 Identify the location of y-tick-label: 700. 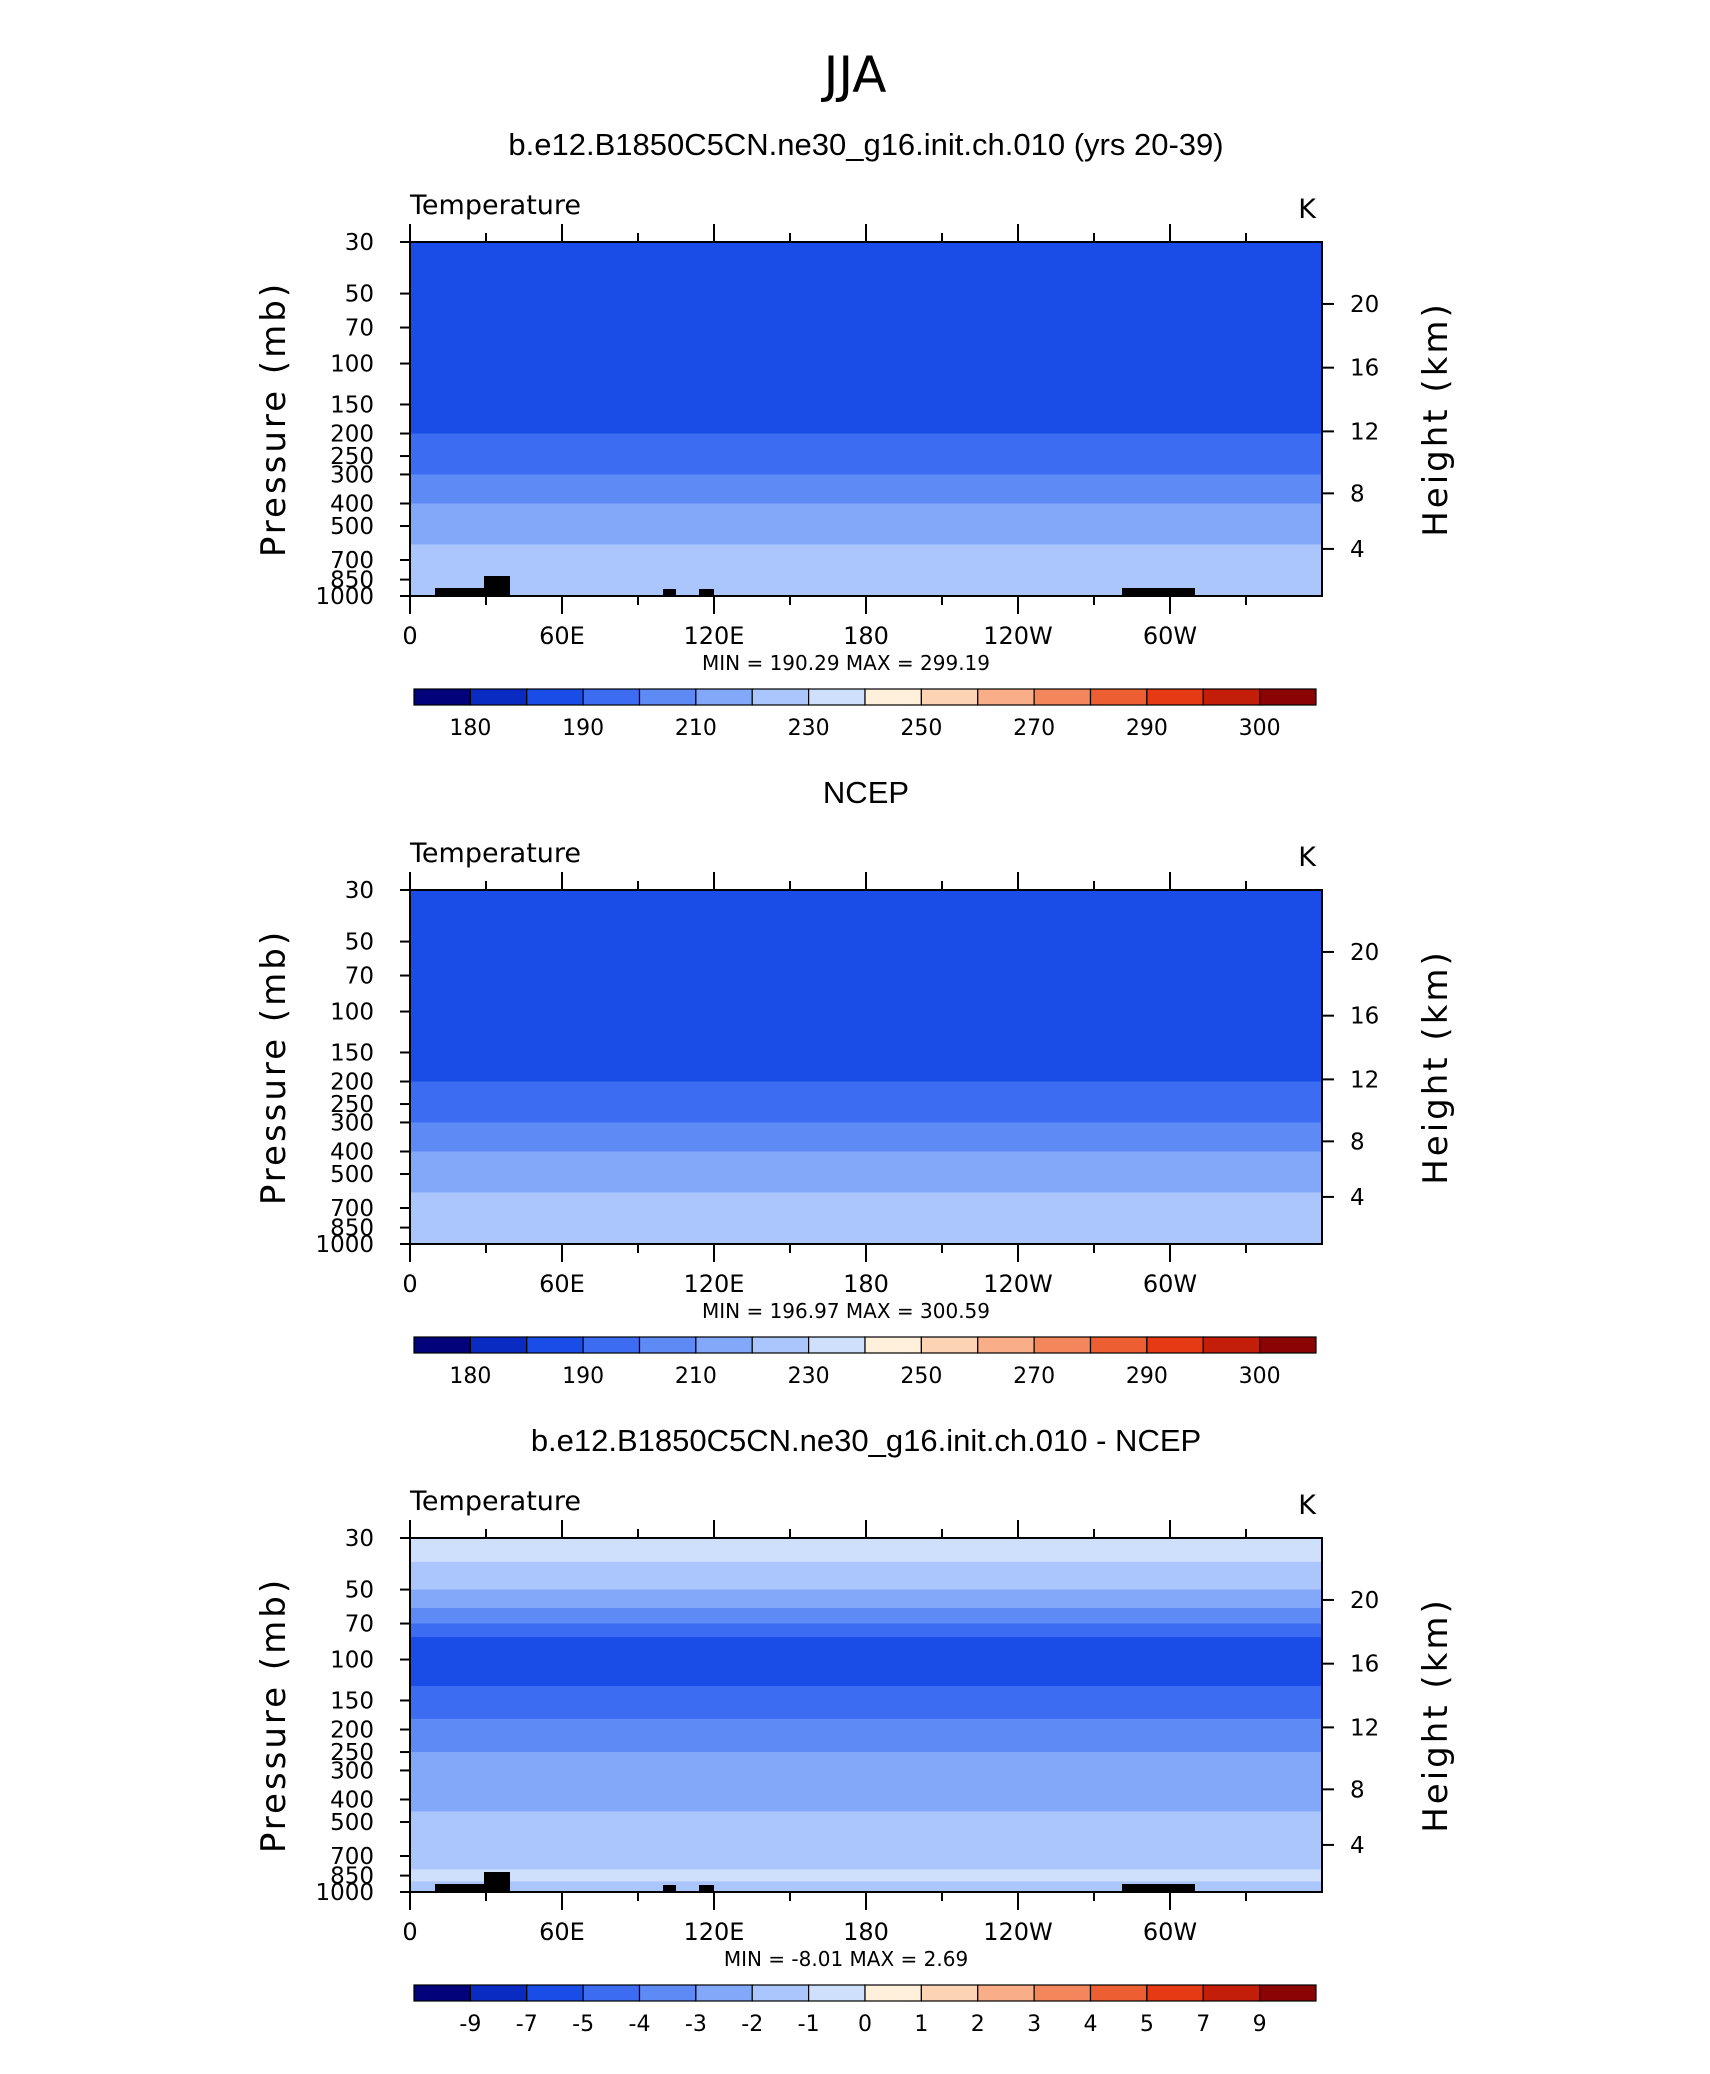
(352, 561).